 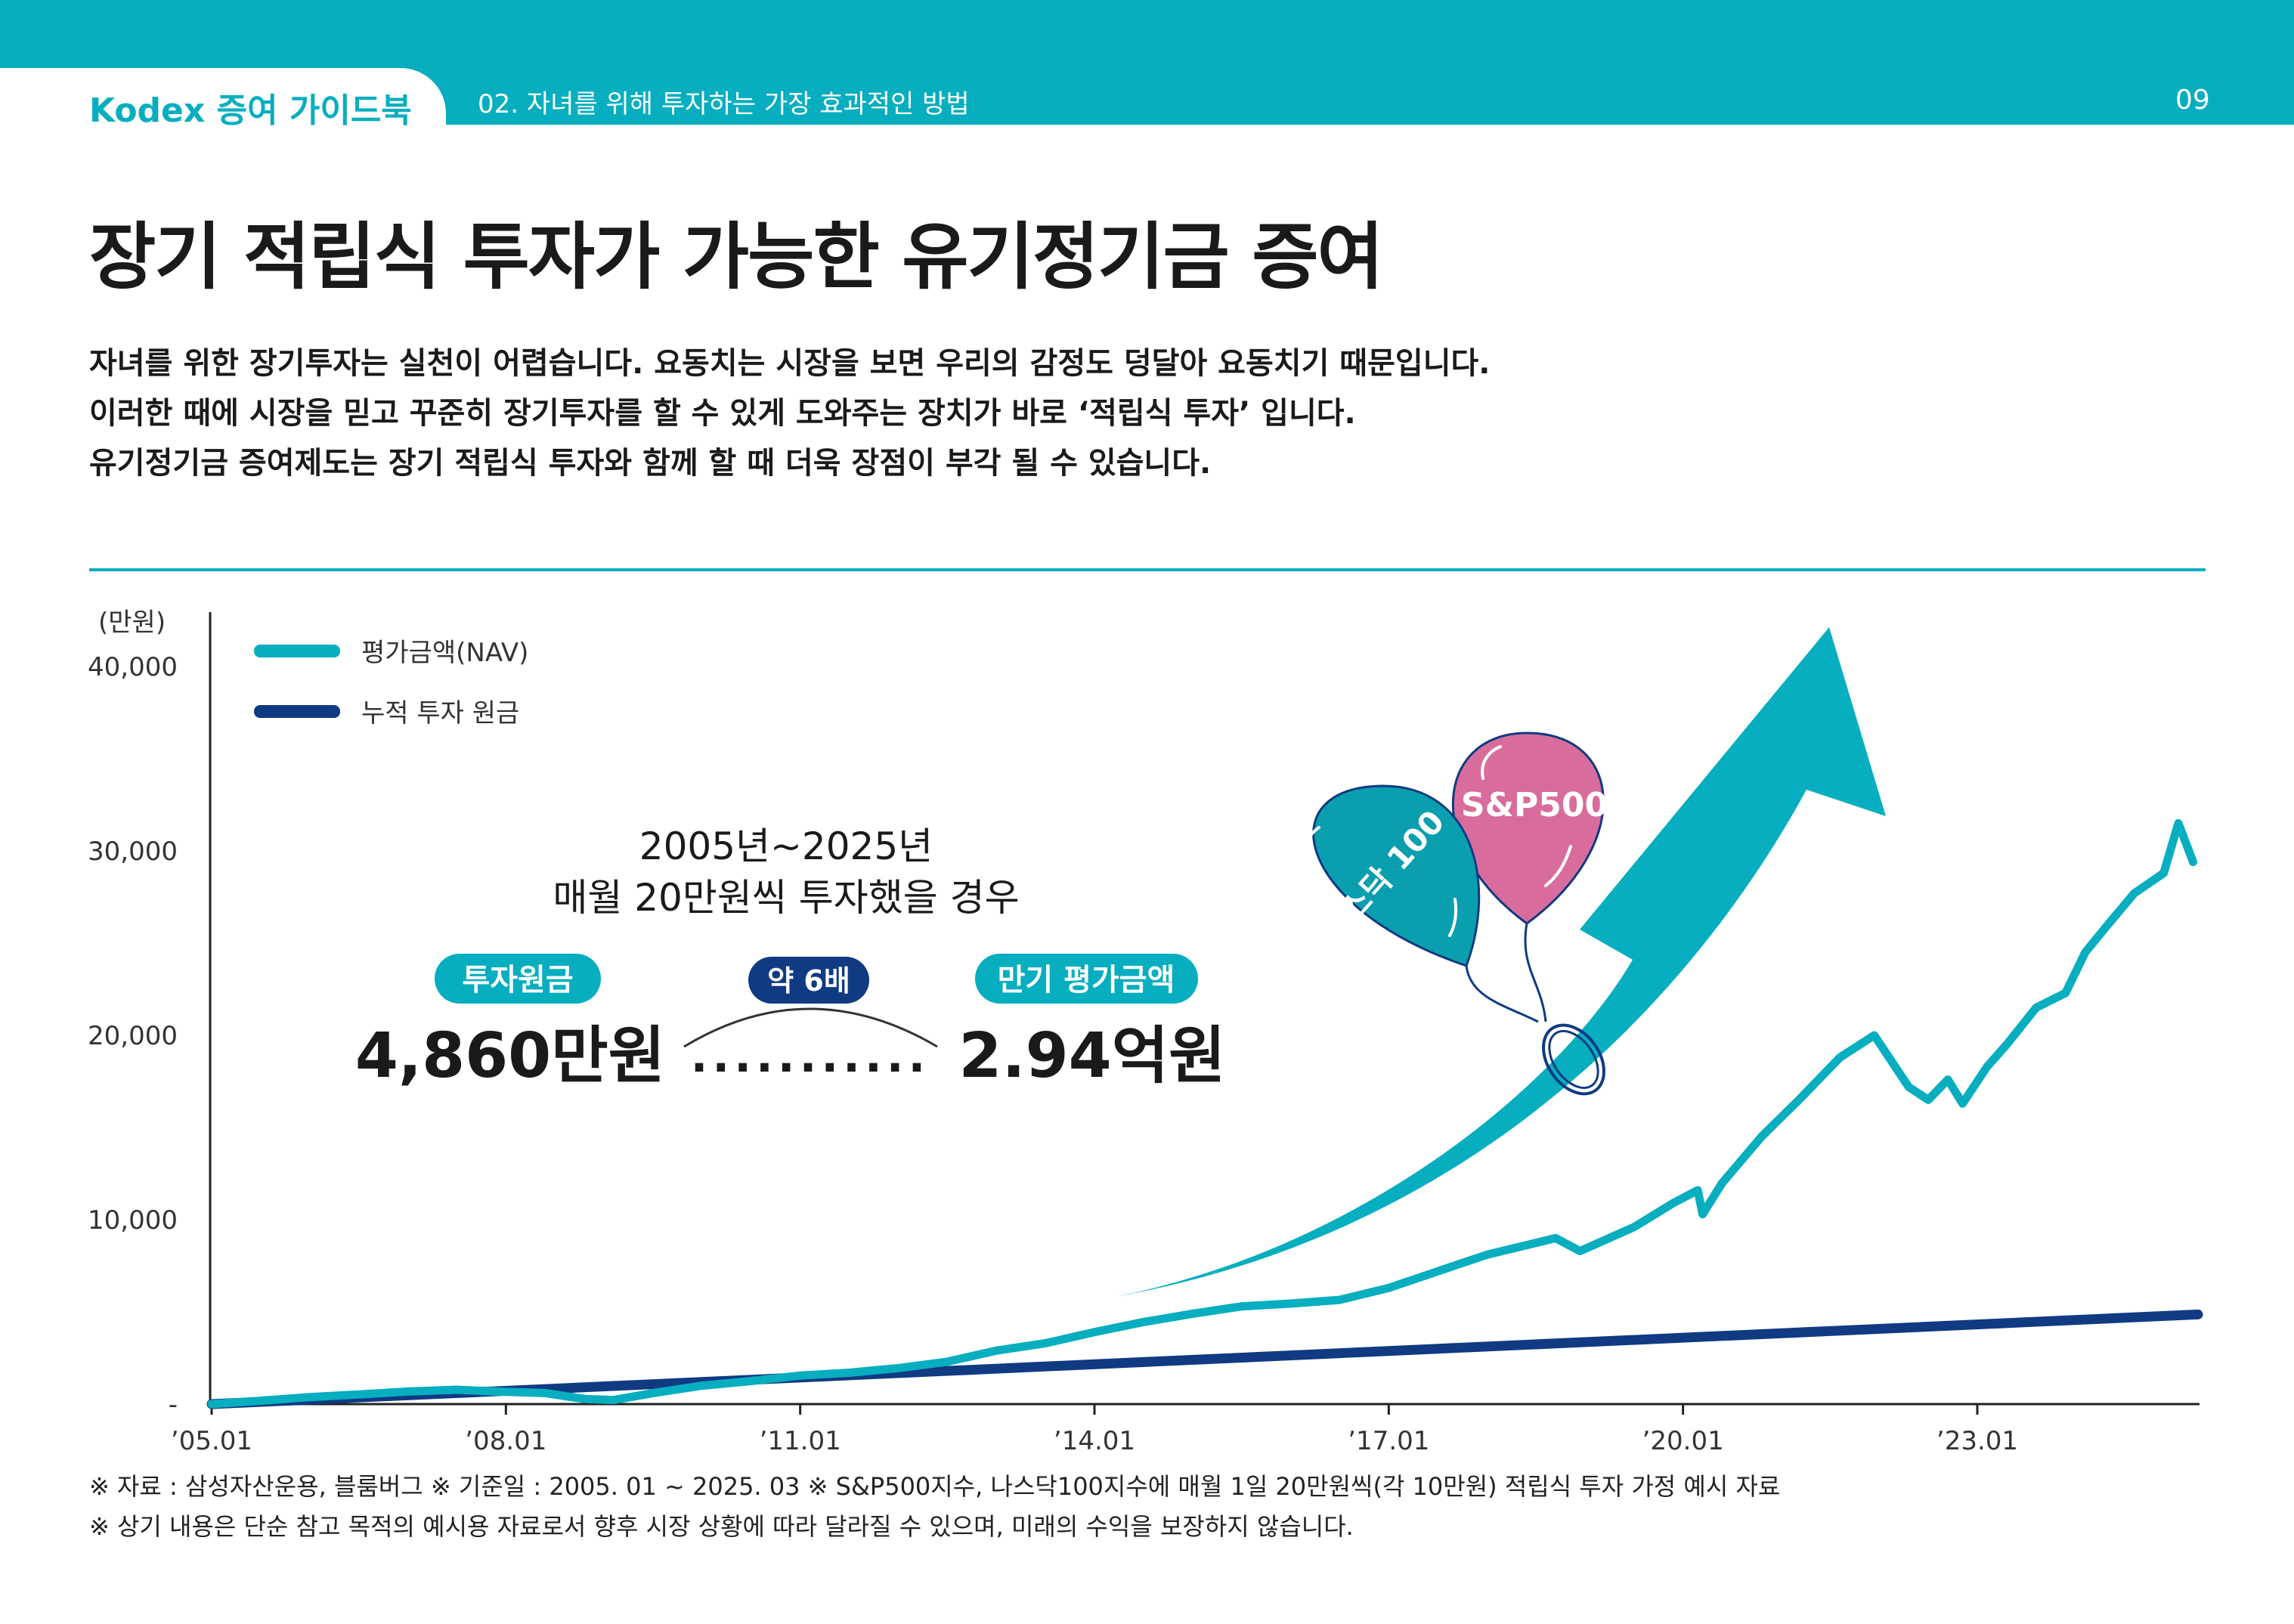 I want to click on x-tick-label: ’23.01, so click(x=1977, y=1441).